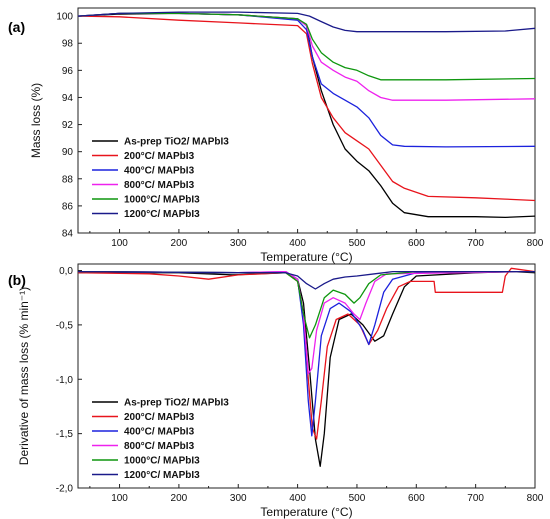 This screenshot has width=550, height=519. What do you see at coordinates (36, 120) in the screenshot?
I see `panel-a-y-axis-title: Mass loss (%)` at bounding box center [36, 120].